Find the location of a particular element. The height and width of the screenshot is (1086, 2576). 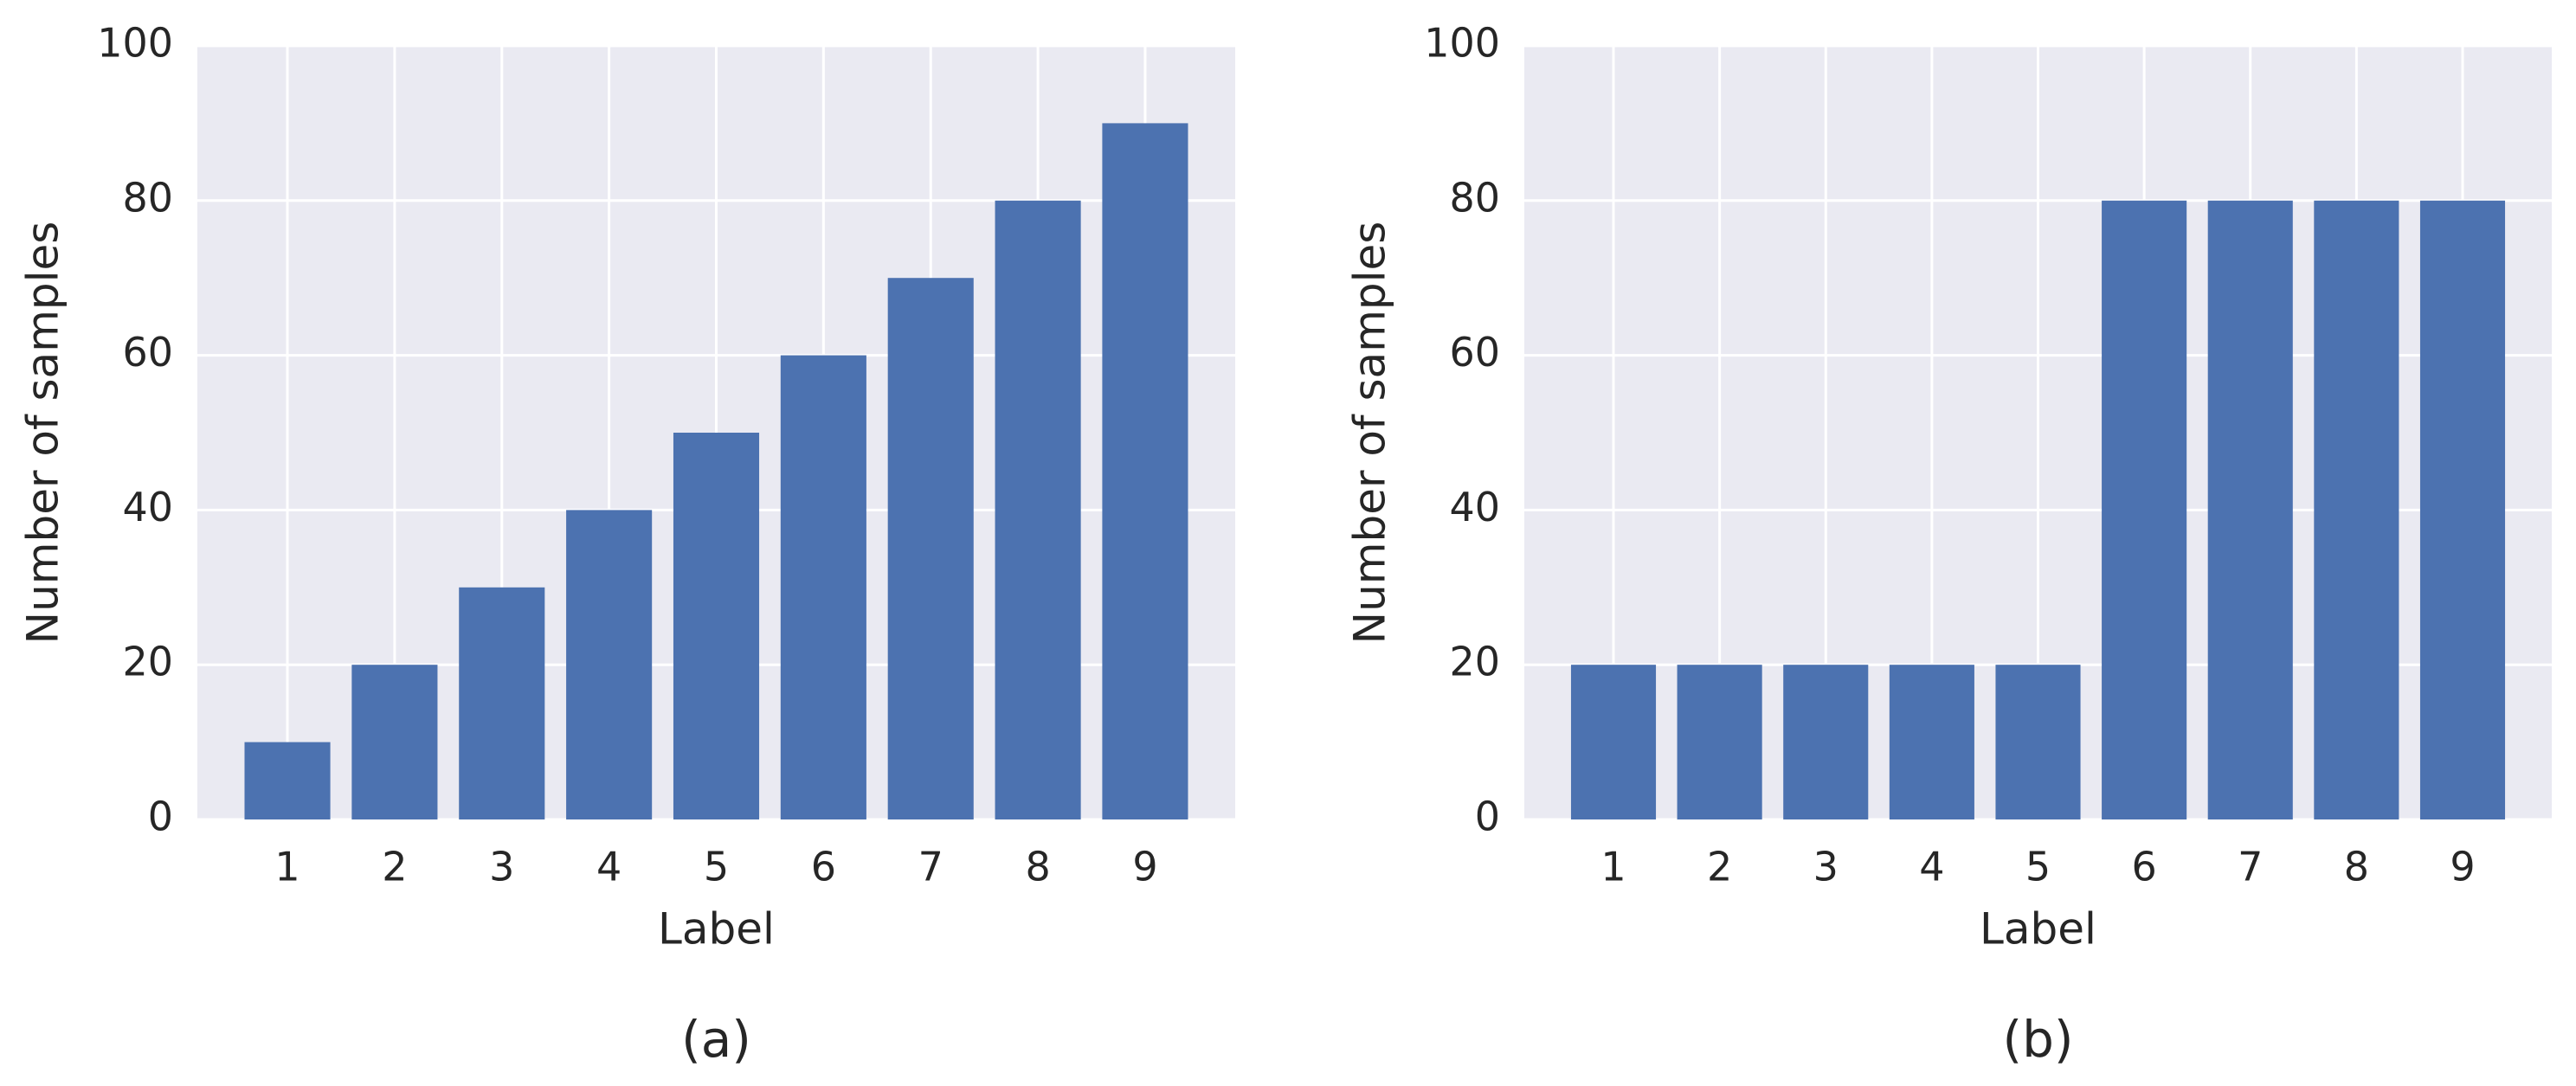

caption: (a) is located at coordinates (716, 1040).